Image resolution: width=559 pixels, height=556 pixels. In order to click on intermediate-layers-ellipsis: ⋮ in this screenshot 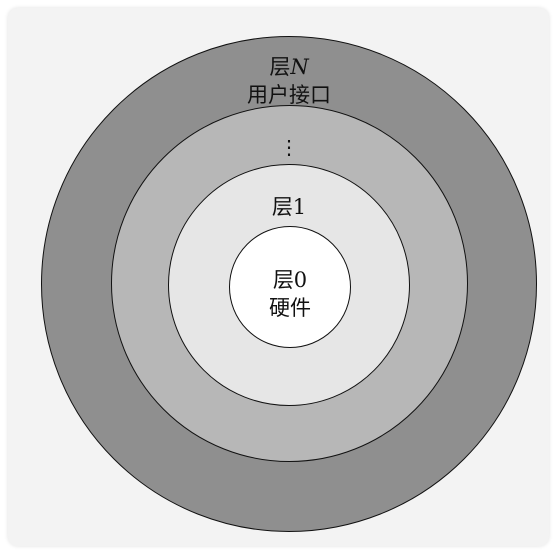, I will do `click(289, 147)`.